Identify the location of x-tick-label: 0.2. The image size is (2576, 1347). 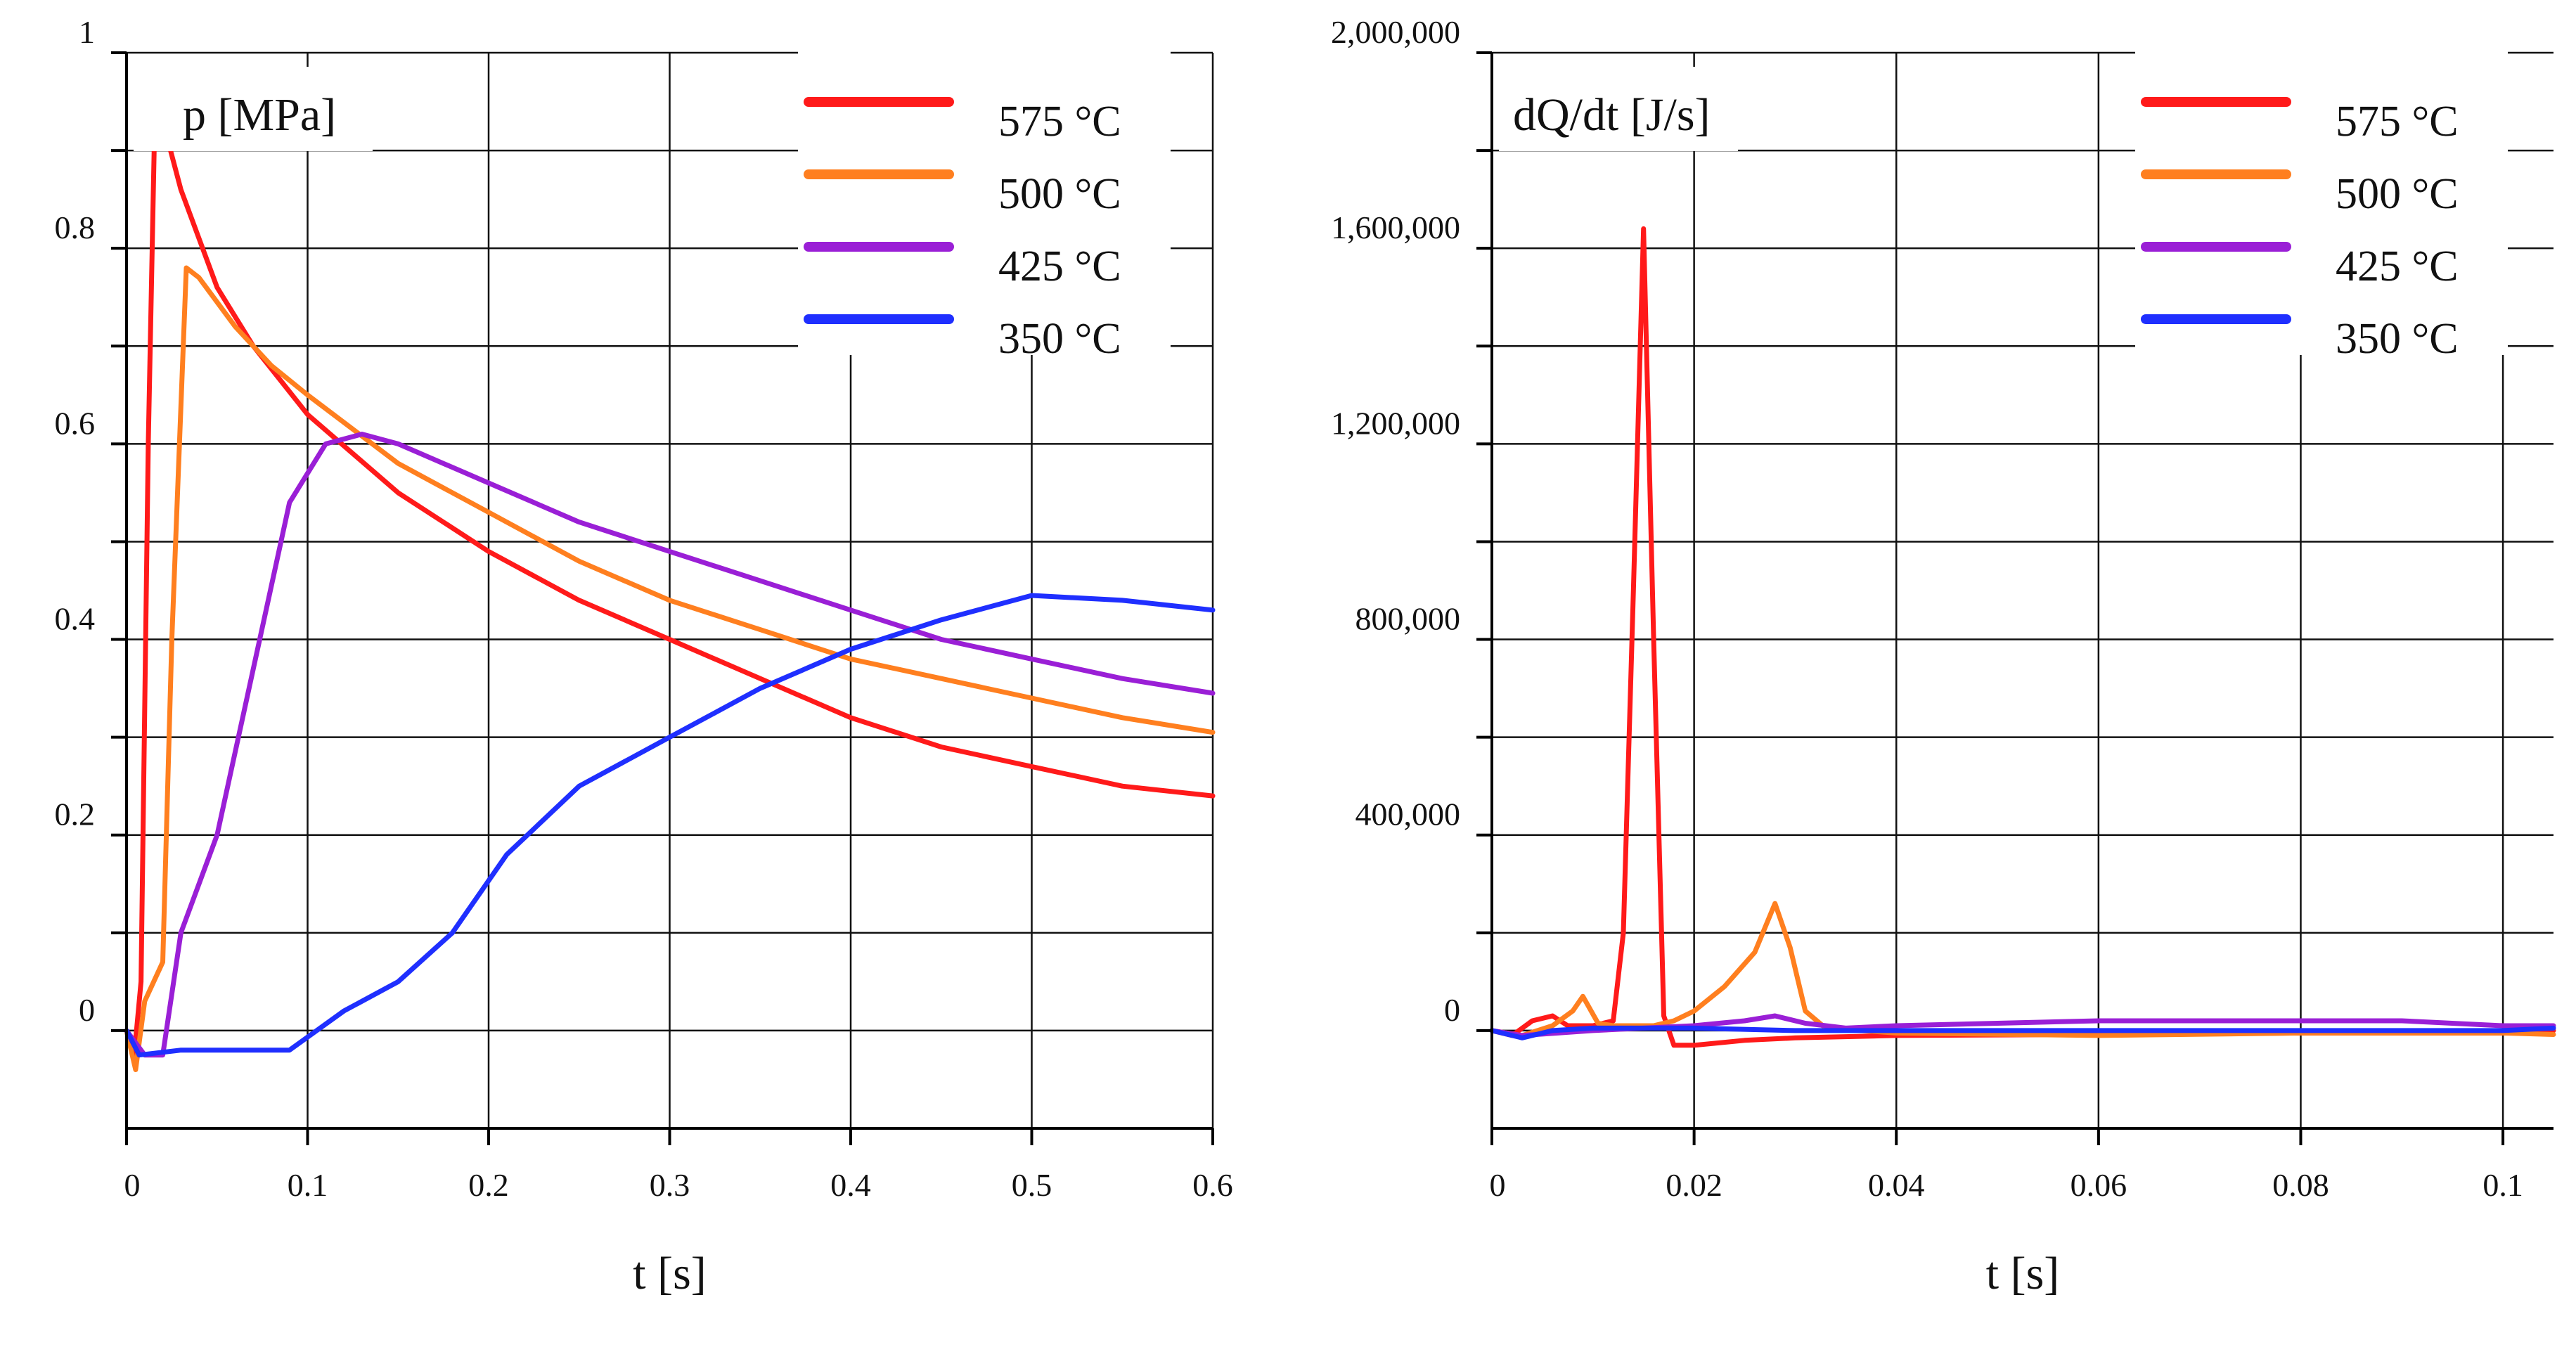
(488, 1185).